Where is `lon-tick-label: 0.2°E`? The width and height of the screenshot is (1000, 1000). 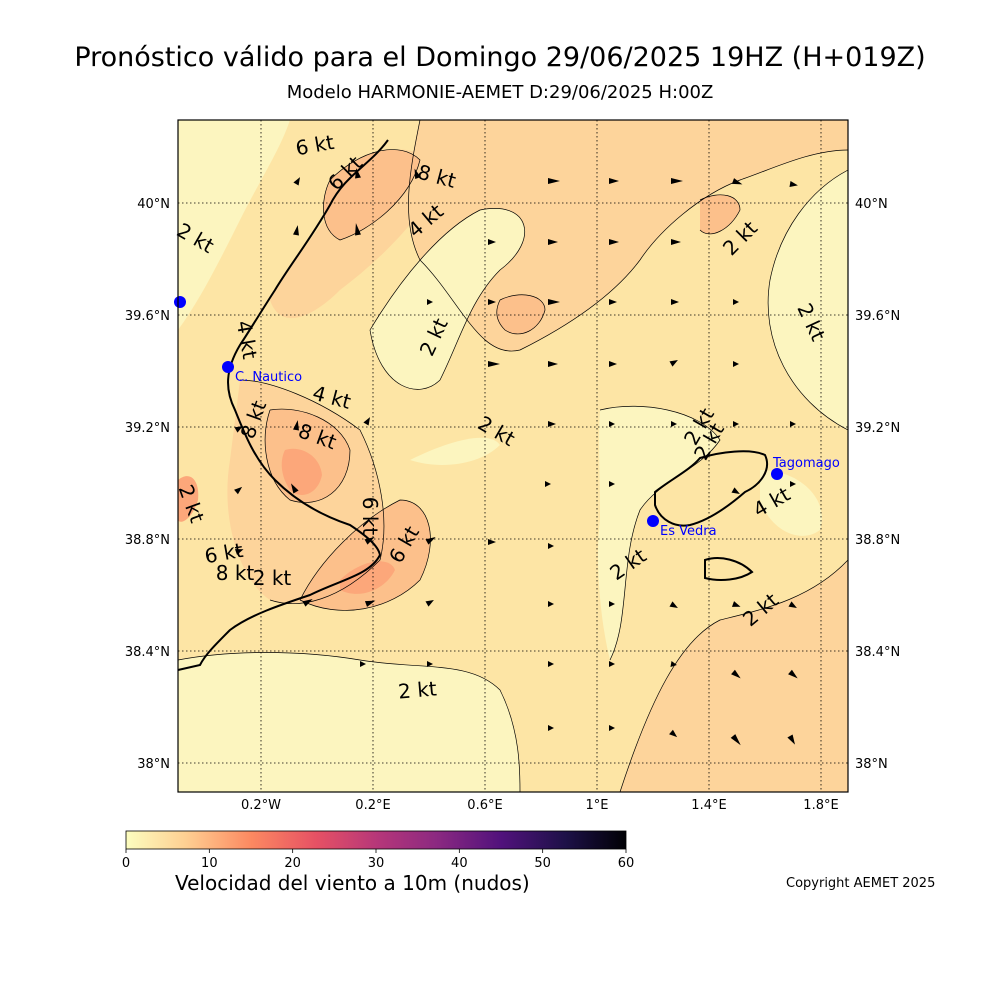
lon-tick-label: 0.2°E is located at coordinates (372, 805).